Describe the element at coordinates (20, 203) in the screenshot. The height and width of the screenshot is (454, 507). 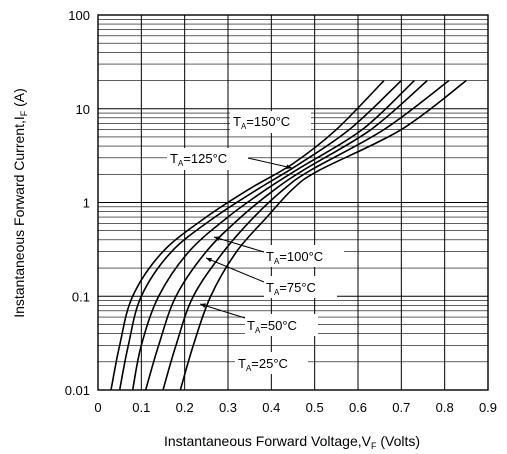
I see `y-axis-title: Instantaneous Forward Current,IF (A)` at that location.